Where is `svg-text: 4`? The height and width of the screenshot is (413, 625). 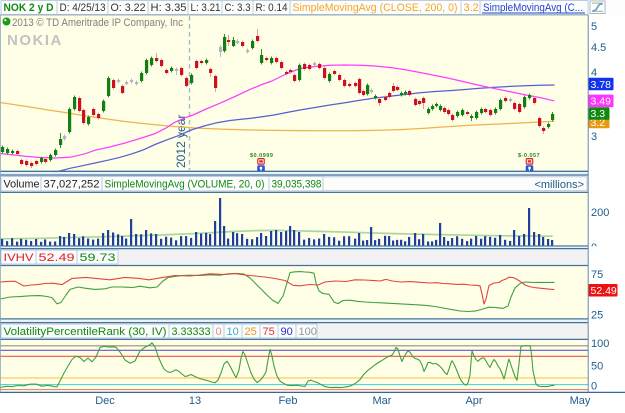 svg-text: 4 is located at coordinates (594, 73).